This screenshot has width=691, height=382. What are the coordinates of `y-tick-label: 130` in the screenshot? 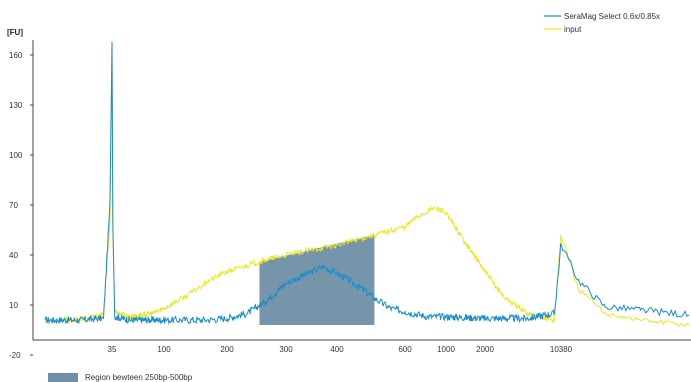 It's located at (16, 105).